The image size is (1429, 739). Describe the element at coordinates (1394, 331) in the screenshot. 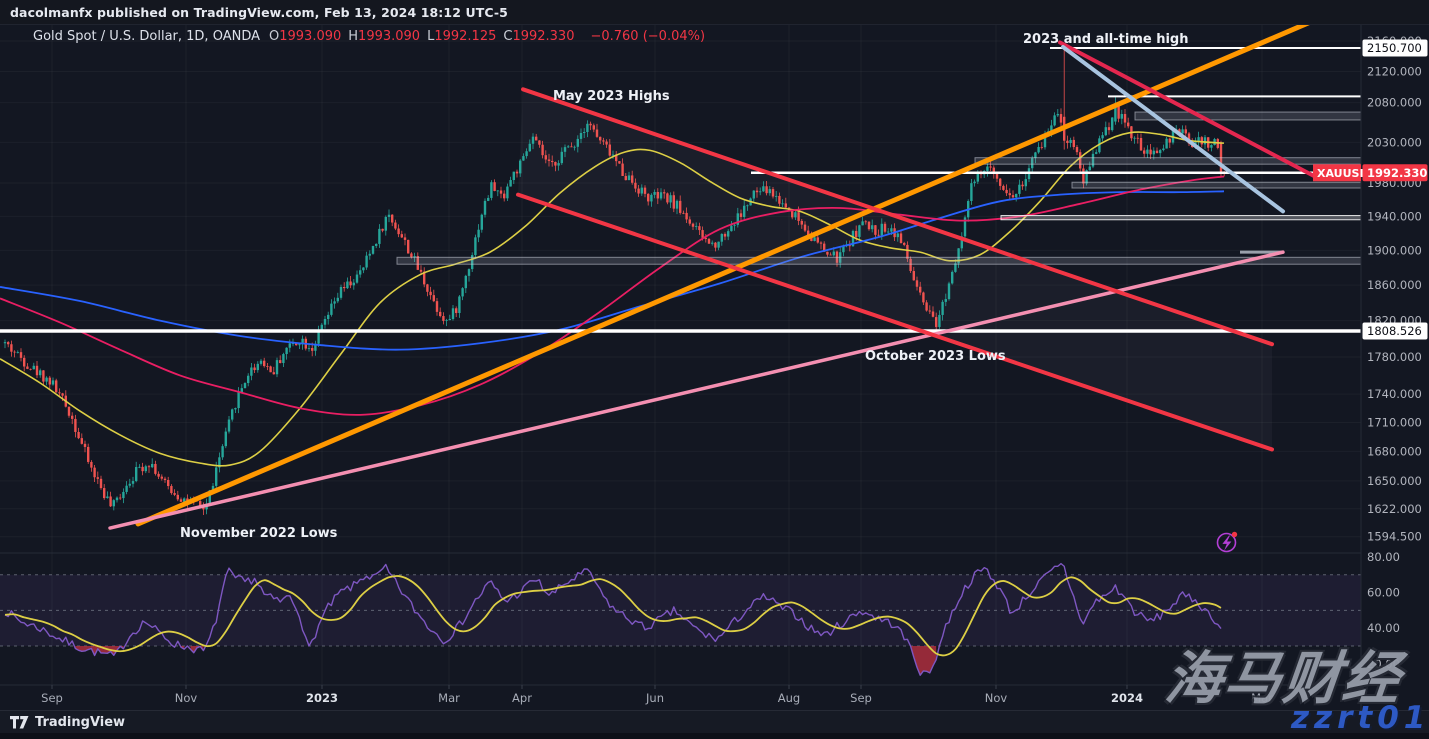

I see `price-level-badge: 1808.526` at that location.